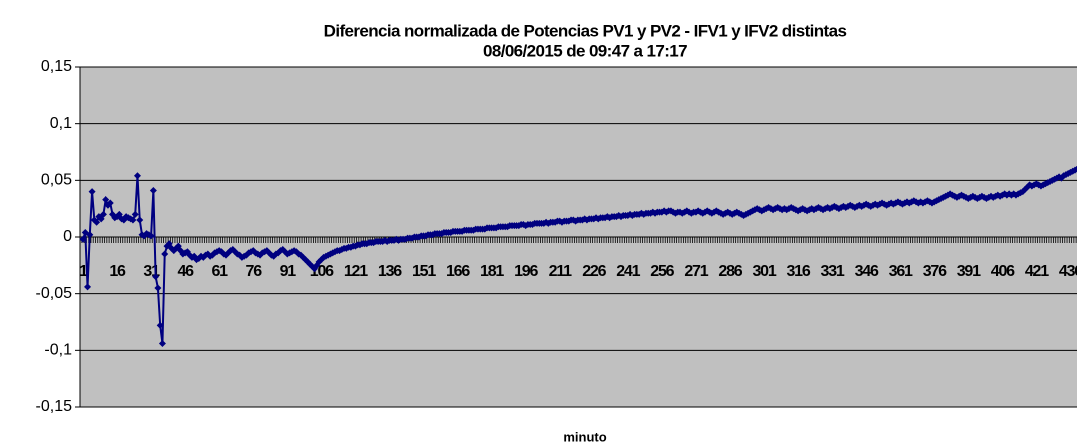 Image resolution: width=1077 pixels, height=448 pixels. What do you see at coordinates (1068, 271) in the screenshot?
I see `x-tick-label: 436` at bounding box center [1068, 271].